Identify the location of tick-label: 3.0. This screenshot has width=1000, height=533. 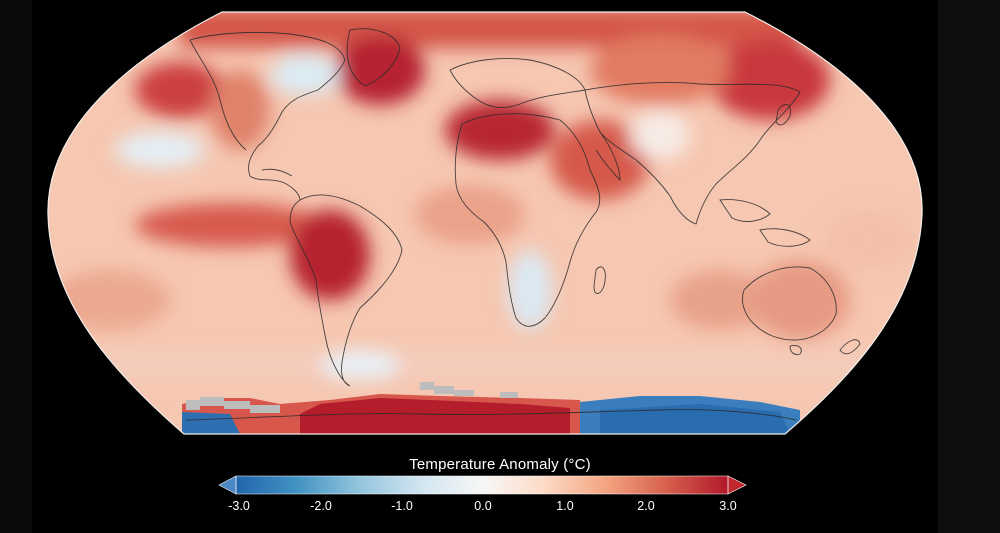
(728, 506).